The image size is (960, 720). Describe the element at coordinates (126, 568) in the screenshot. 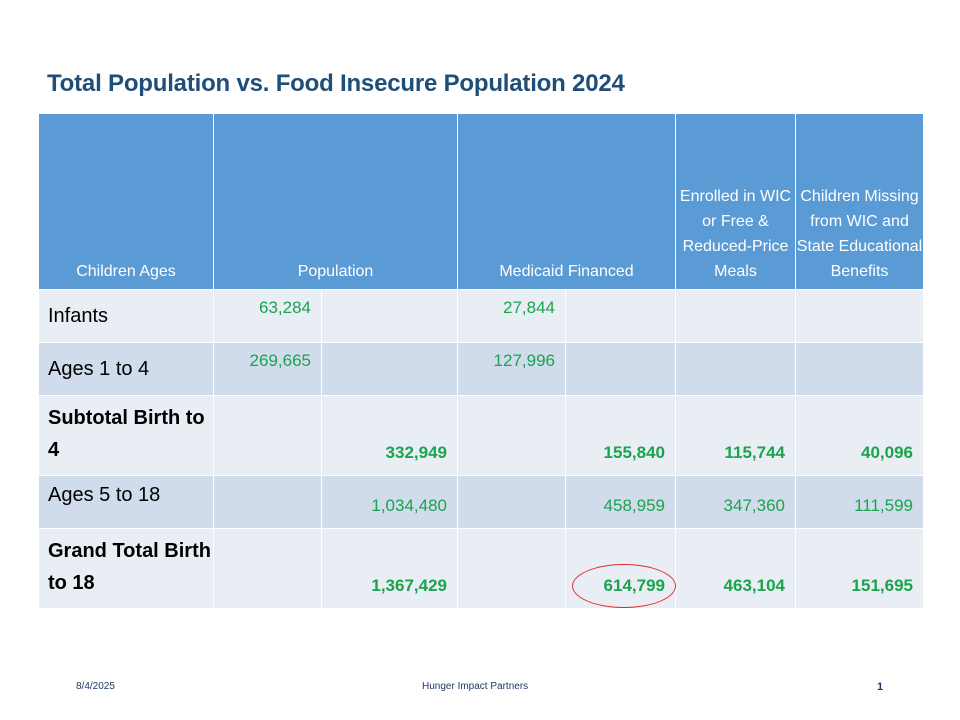

I see `row-label: Grand Total Birth to 18` at that location.